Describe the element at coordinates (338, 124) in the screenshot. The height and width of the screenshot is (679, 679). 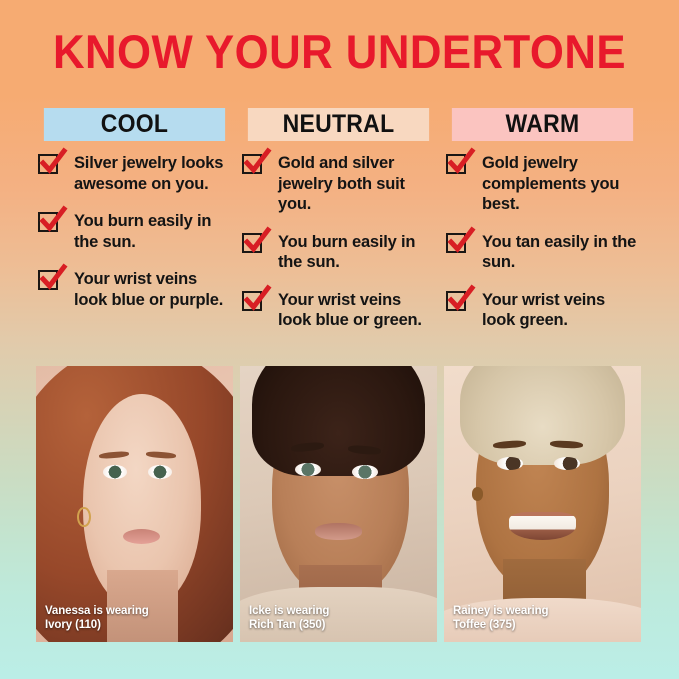
I see `column-header-neutral: NEUTRAL` at that location.